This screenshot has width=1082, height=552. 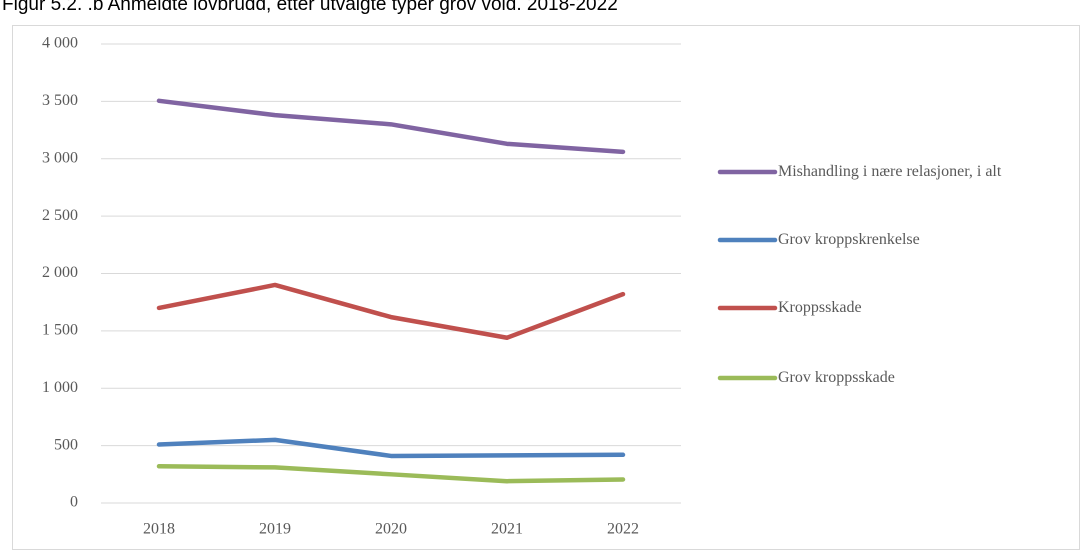 What do you see at coordinates (60, 100) in the screenshot?
I see `y-tick-label: 3 500` at bounding box center [60, 100].